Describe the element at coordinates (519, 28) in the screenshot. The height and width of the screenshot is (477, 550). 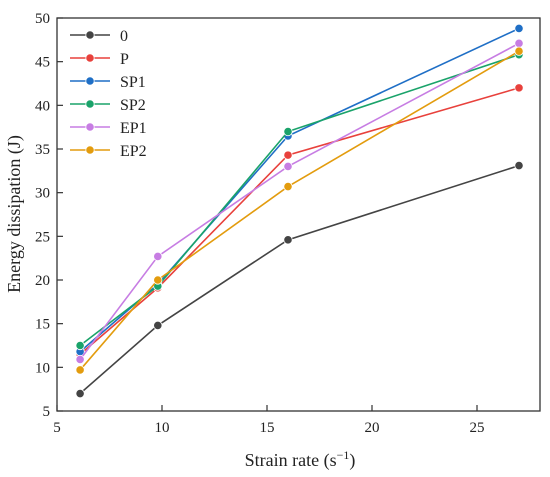
I see `data-point-sp1` at that location.